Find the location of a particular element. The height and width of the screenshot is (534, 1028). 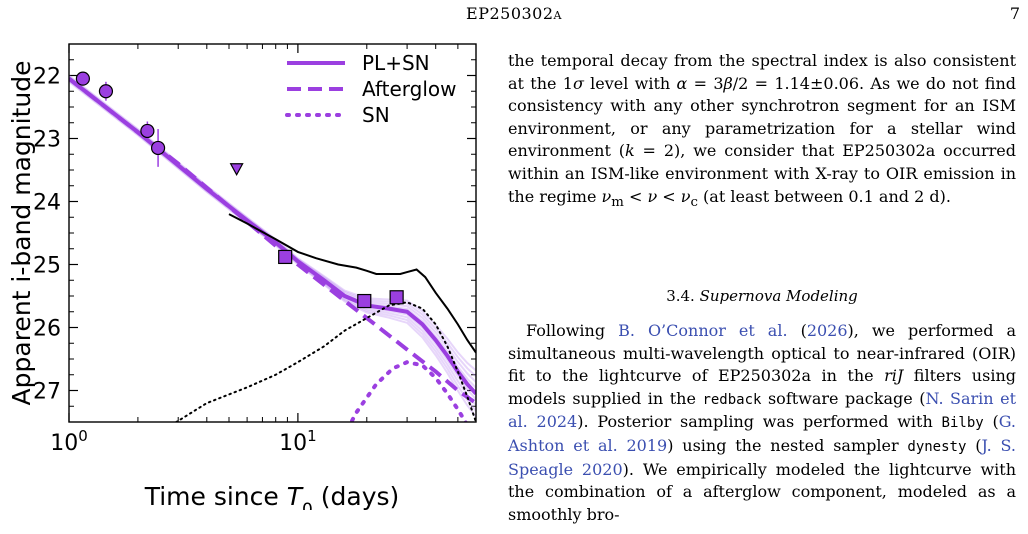

y-tick-label: 23 is located at coordinates (47, 140).